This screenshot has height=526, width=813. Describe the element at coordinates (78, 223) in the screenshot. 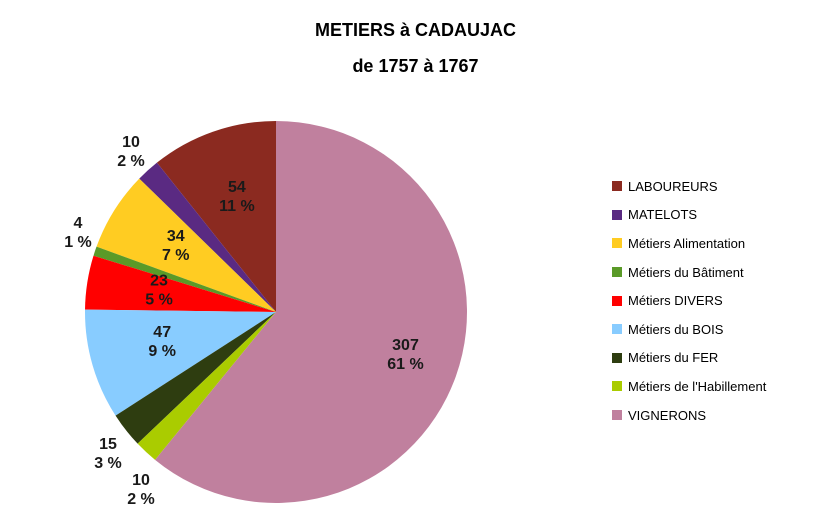

I see `slice-value-label-3: 4` at that location.